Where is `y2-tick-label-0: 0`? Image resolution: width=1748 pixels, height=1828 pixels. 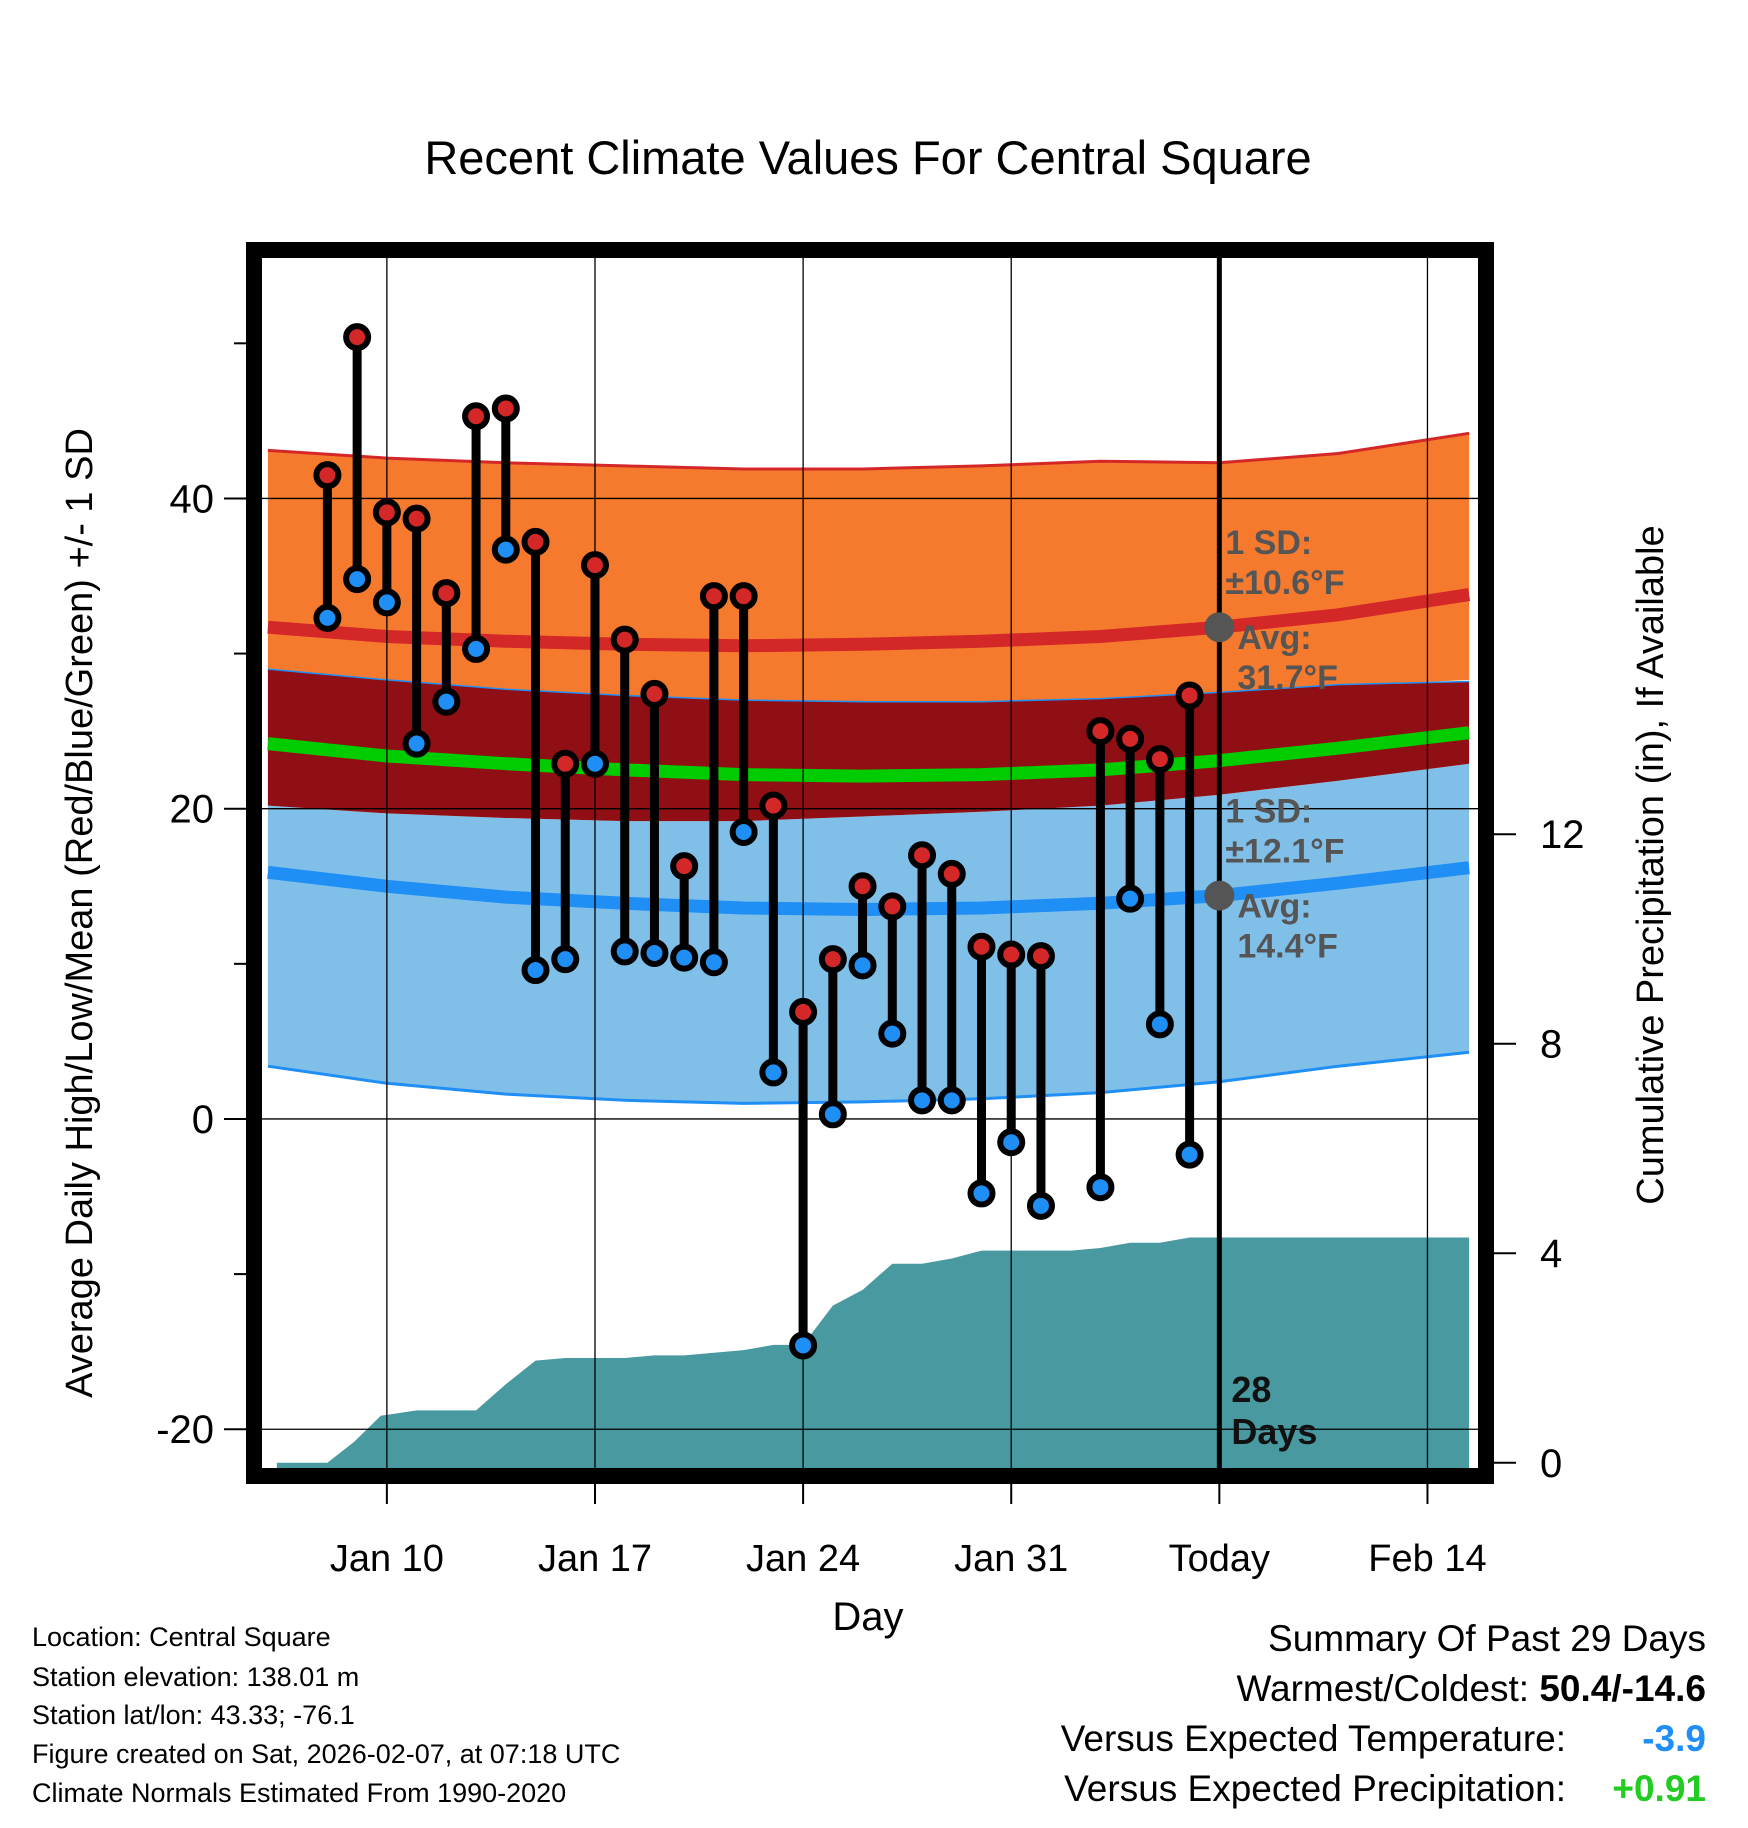
y2-tick-label-0: 0 is located at coordinates (1551, 1464).